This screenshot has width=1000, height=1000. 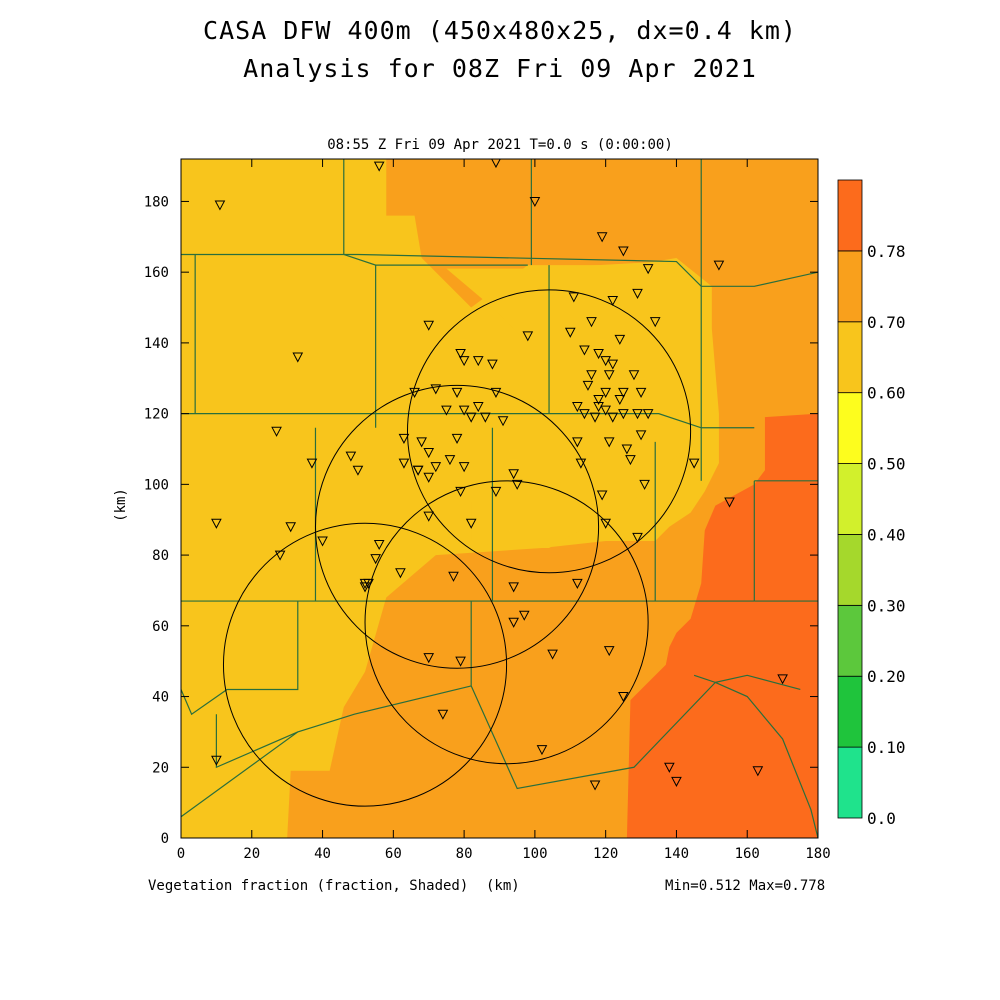 What do you see at coordinates (160, 556) in the screenshot?
I see `y-tick-label-4: 80` at bounding box center [160, 556].